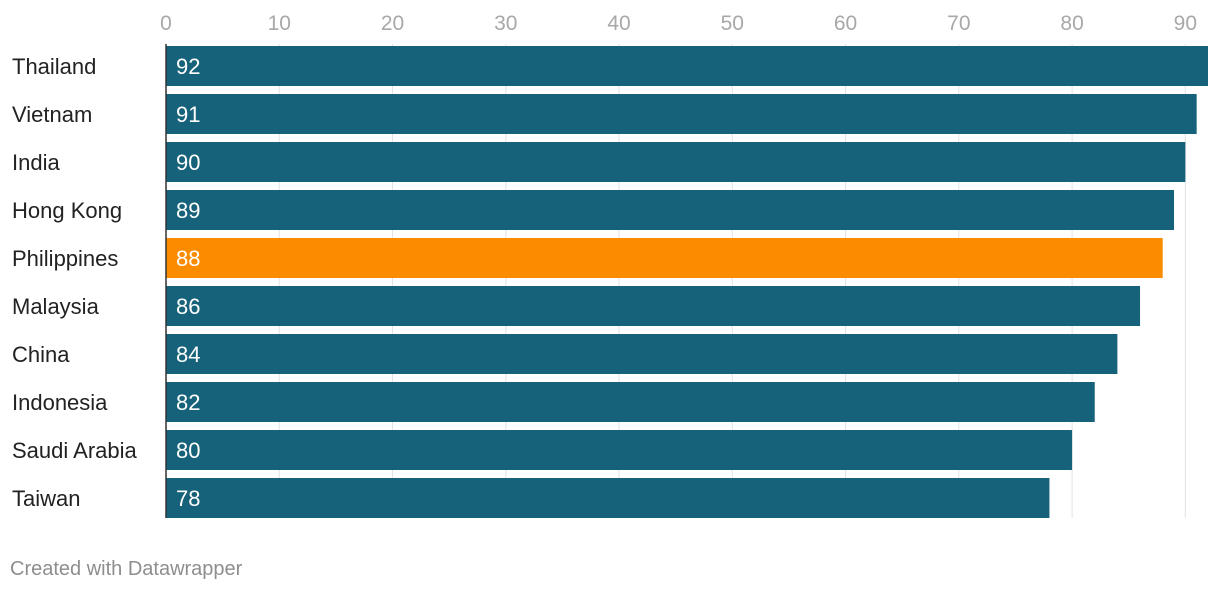 The image size is (1220, 599). What do you see at coordinates (188, 210) in the screenshot?
I see `value-label-hong-kong: 89` at bounding box center [188, 210].